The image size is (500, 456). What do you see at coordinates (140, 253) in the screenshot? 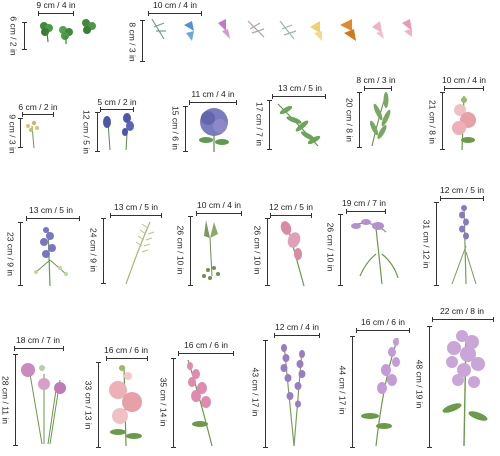
I see `grass-image` at bounding box center [140, 253].